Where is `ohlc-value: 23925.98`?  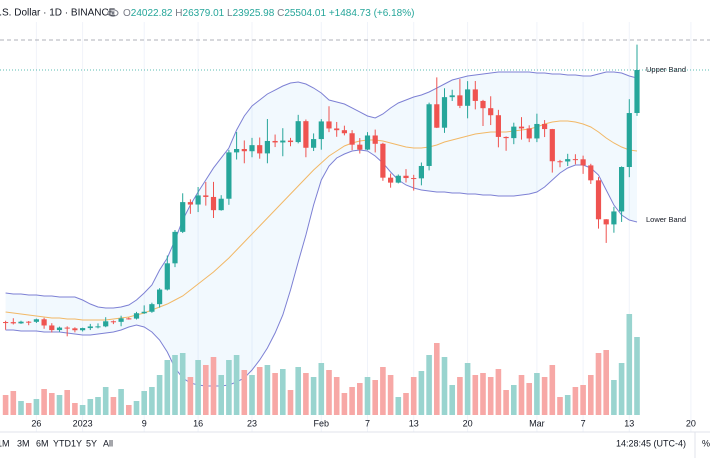
ohlc-value: 23925.98 is located at coordinates (254, 13).